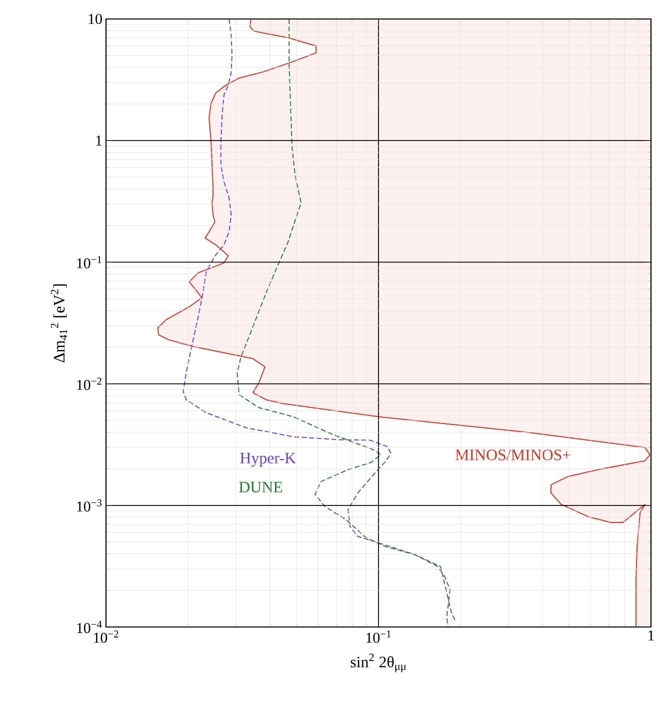  Describe the element at coordinates (59, 323) in the screenshot. I see `y-axis-title: Δm$_{41}$$^{2}$ [eV$^{2}$]` at that location.